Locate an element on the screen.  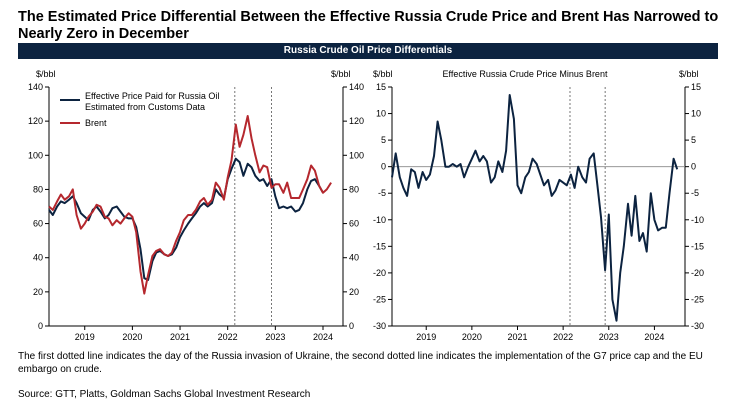
right-ytick-label-right: 10 is located at coordinates (696, 114).